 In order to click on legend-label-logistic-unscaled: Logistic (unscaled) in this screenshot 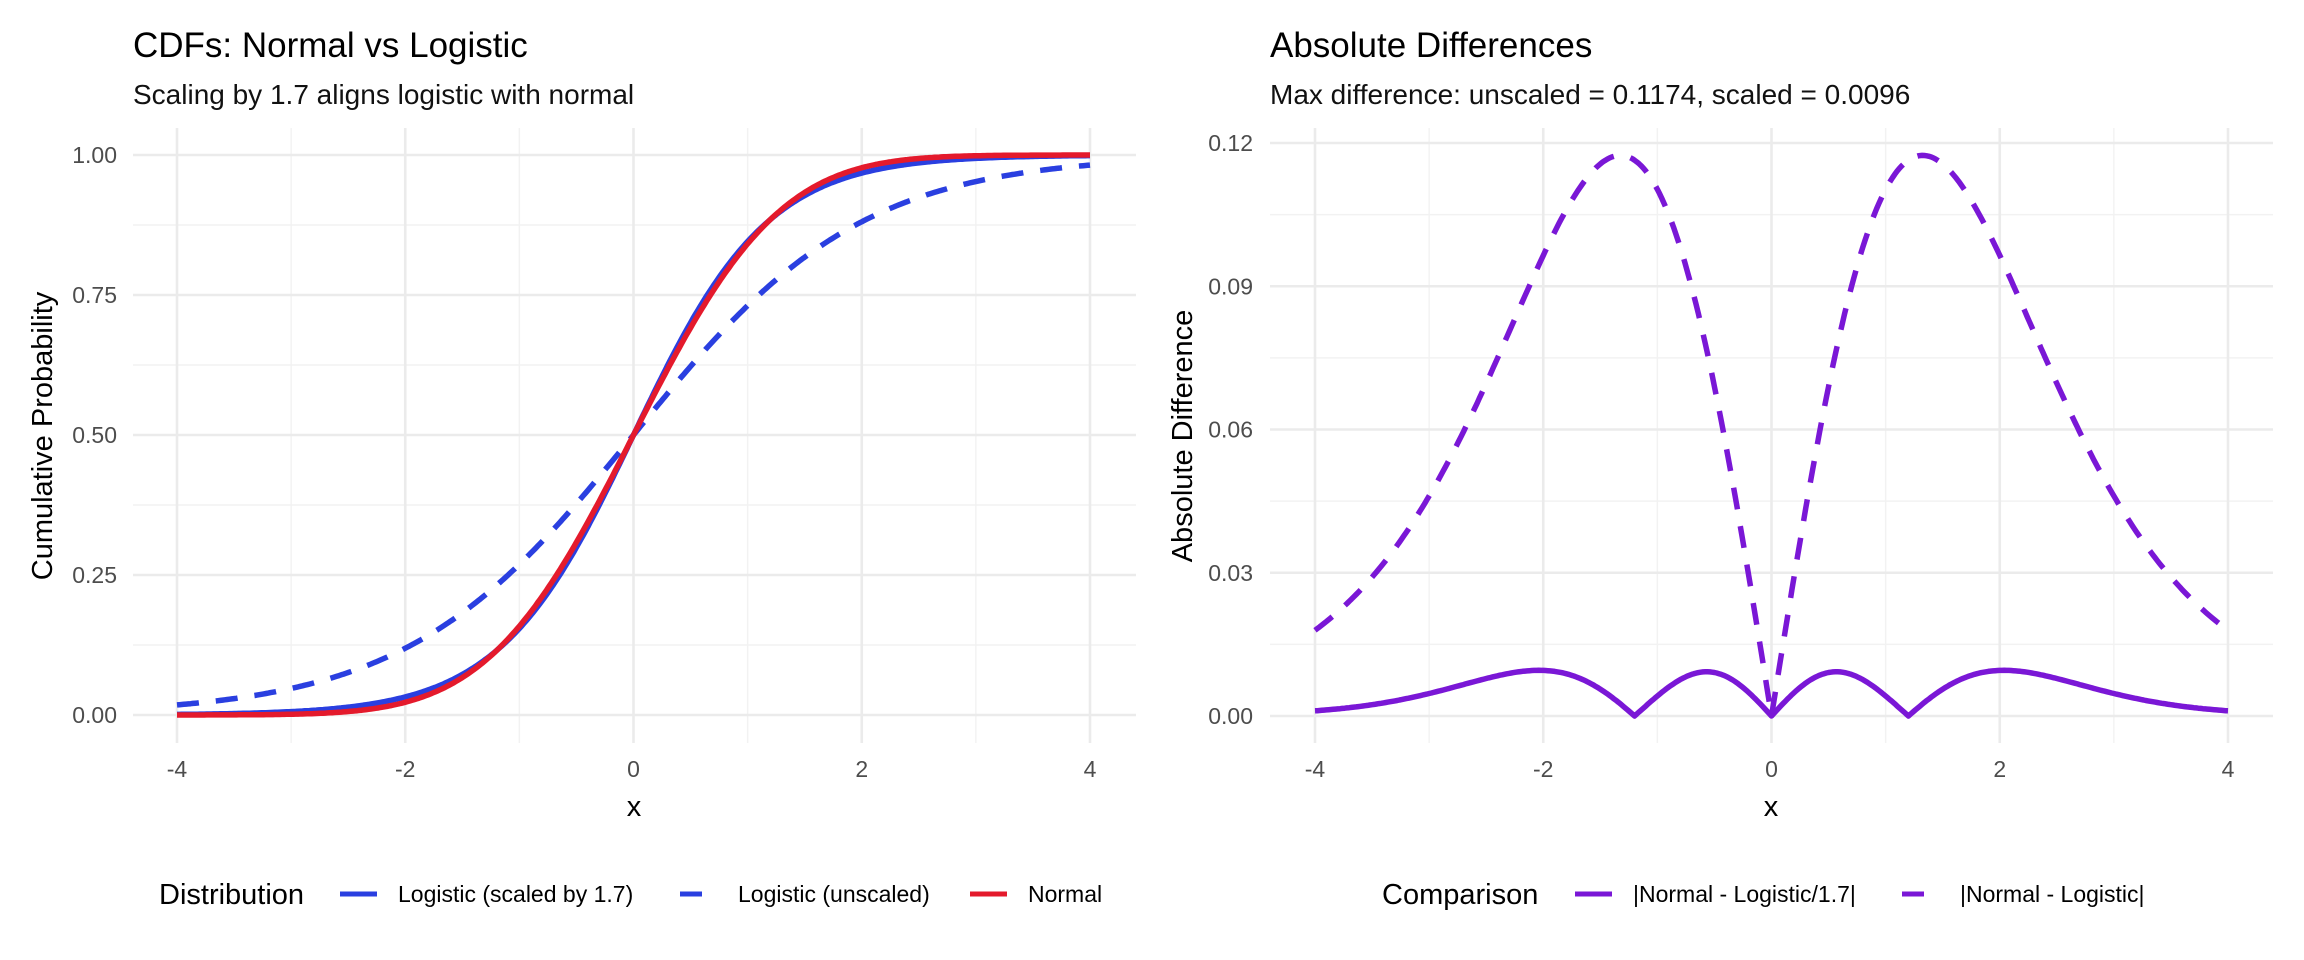, I will do `click(834, 894)`.